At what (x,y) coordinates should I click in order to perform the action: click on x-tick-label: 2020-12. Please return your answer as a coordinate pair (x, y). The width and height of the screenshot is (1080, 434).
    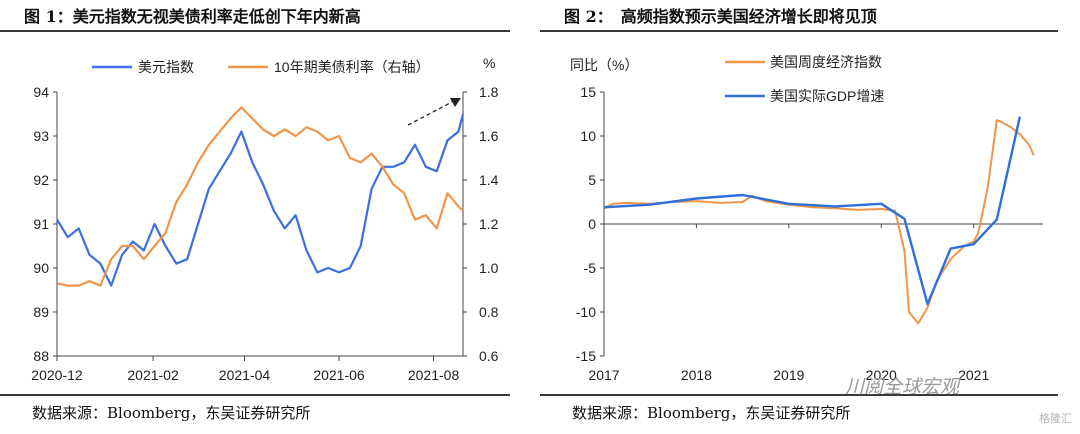
    Looking at the image, I should click on (57, 375).